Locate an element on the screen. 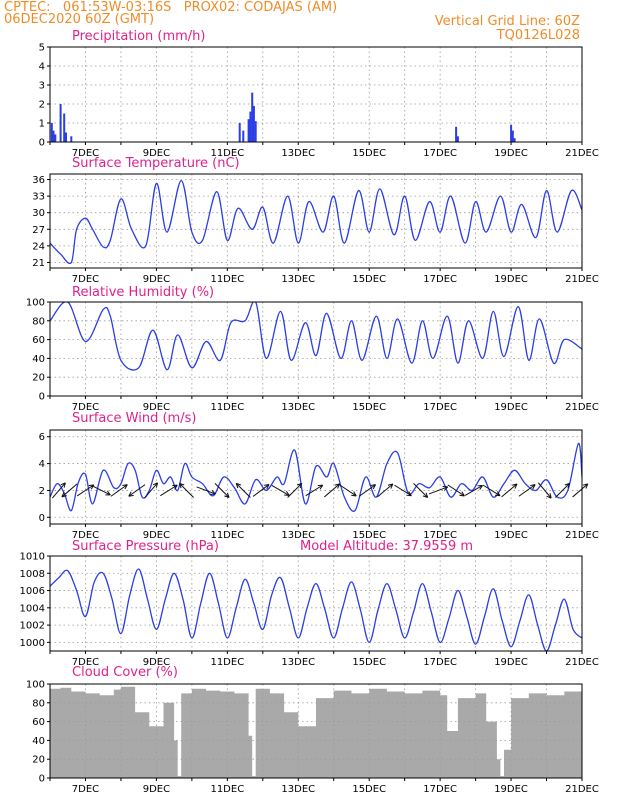  rh-xtick-label: 7DEC is located at coordinates (85, 407).